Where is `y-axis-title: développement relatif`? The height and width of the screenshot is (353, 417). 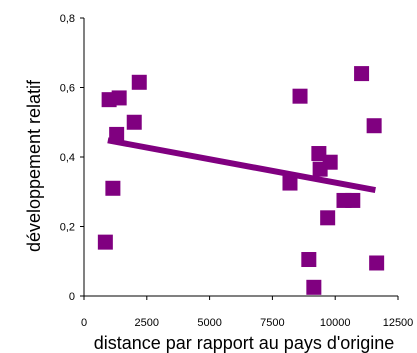 y-axis-title: développement relatif is located at coordinates (34, 165).